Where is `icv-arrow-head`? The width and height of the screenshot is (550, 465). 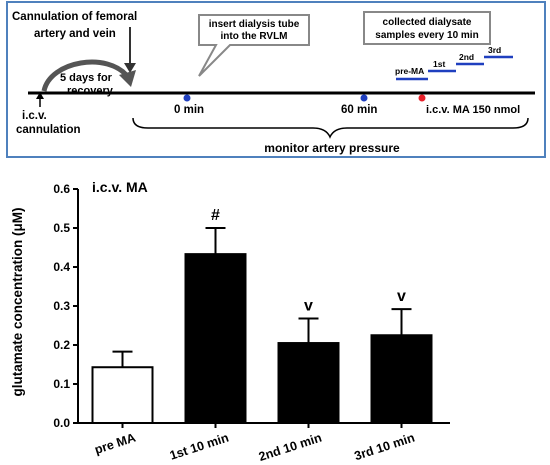 icv-arrow-head is located at coordinates (40, 95).